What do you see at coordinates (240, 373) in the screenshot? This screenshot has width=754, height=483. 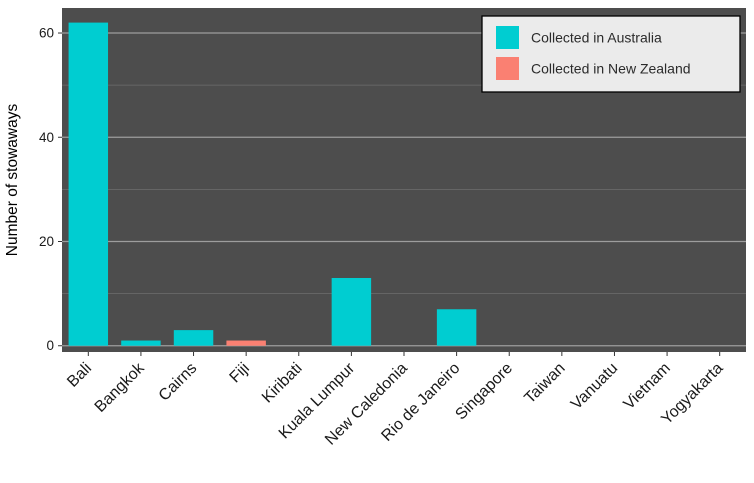 I see `x-tick-label-fiji: Fiji` at bounding box center [240, 373].